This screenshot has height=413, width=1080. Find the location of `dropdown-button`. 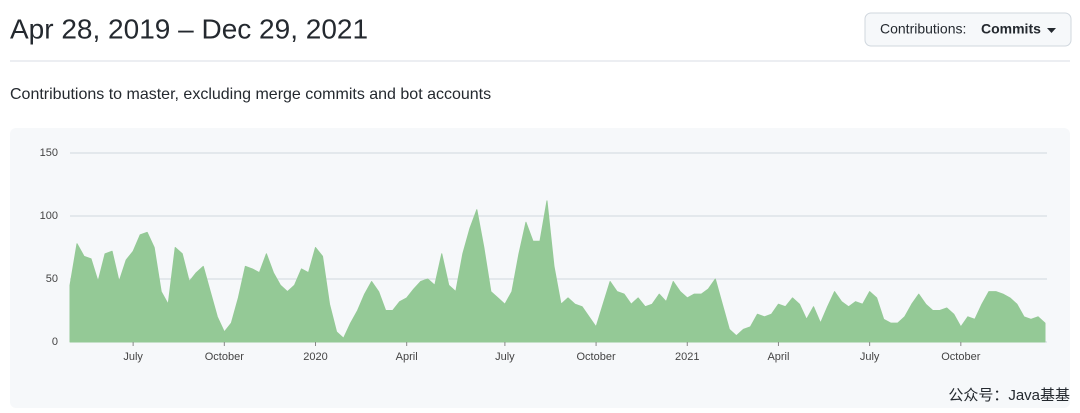

dropdown-button is located at coordinates (968, 29).